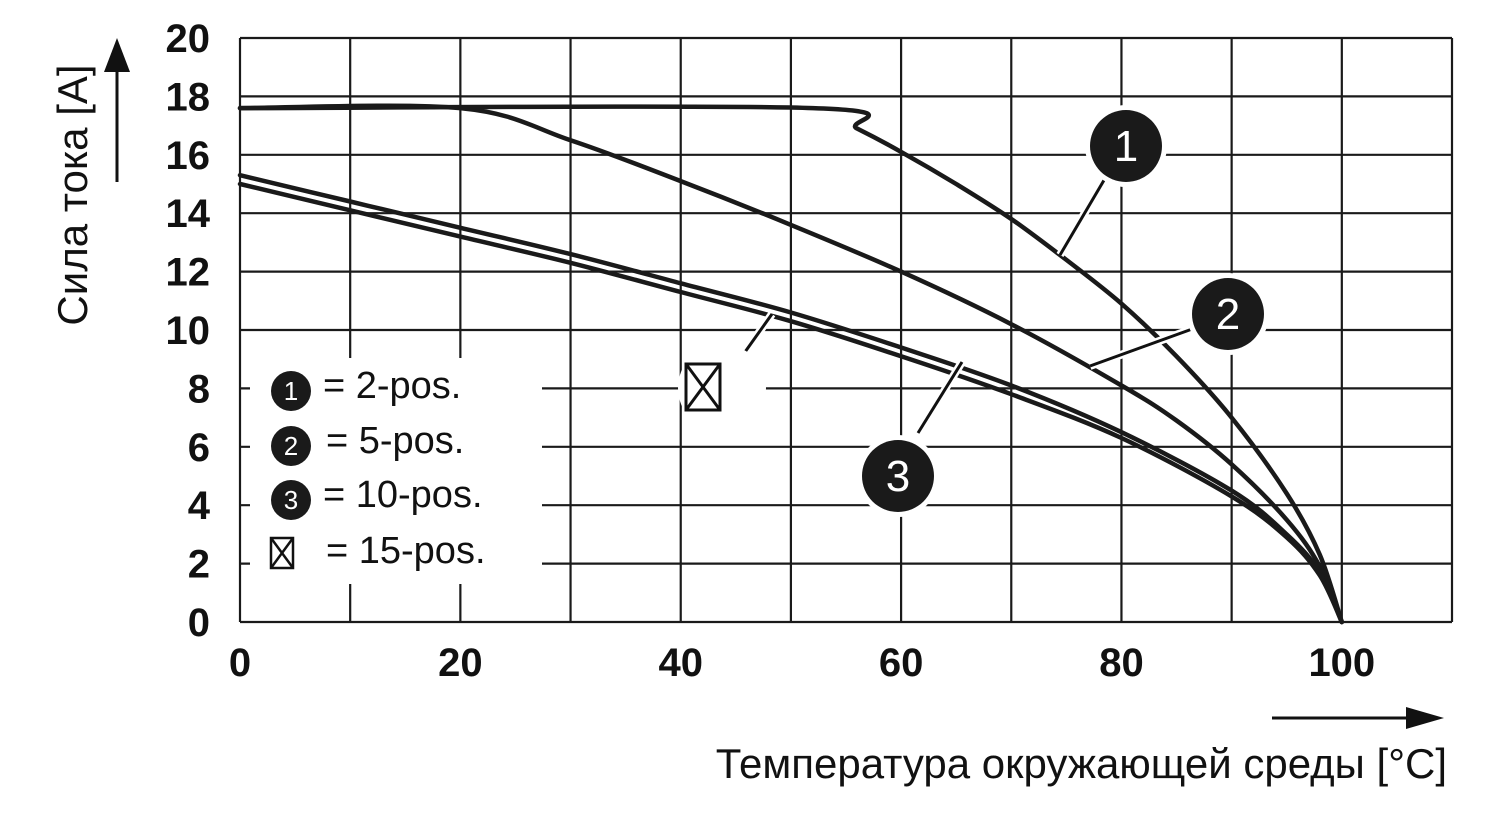 The width and height of the screenshot is (1500, 820). I want to click on y-tick-label: 6, so click(199, 448).